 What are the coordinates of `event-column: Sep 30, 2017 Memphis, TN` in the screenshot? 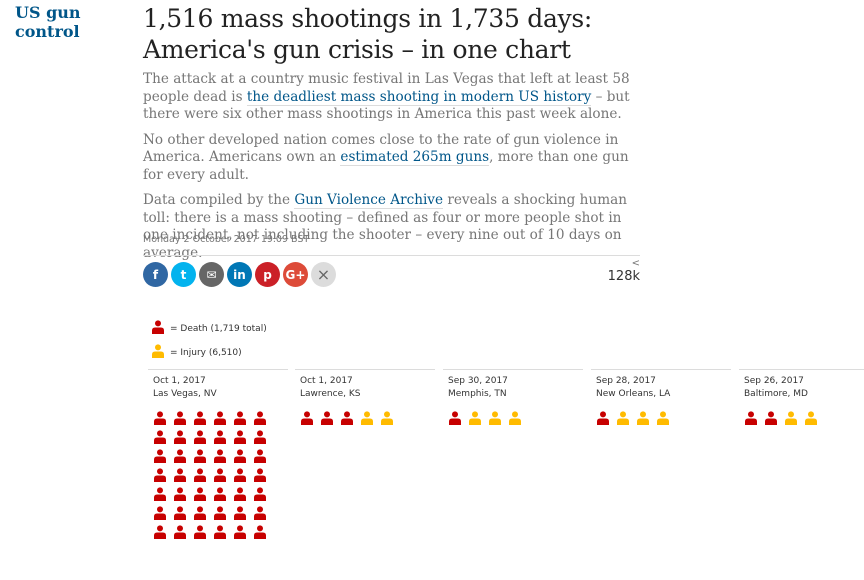 It's located at (513, 399).